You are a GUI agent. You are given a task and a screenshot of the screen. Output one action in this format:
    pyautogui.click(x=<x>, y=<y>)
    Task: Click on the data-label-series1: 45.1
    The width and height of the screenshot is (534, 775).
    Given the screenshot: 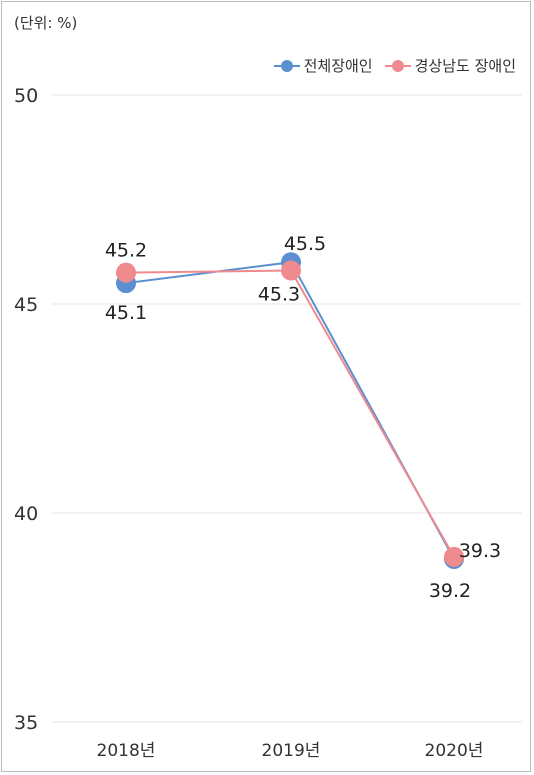 What is the action you would take?
    pyautogui.click(x=126, y=313)
    